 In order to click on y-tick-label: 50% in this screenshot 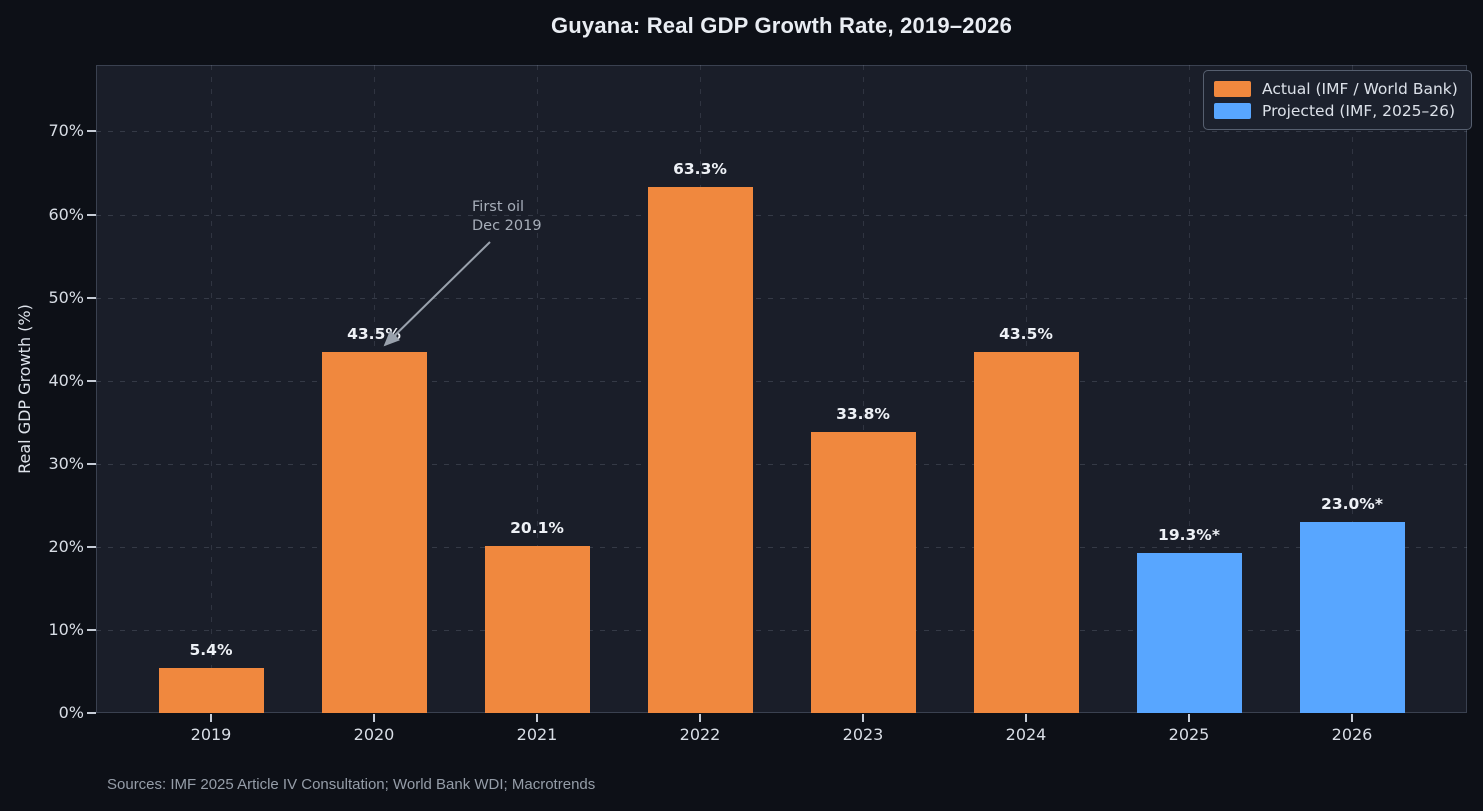, I will do `click(66, 297)`.